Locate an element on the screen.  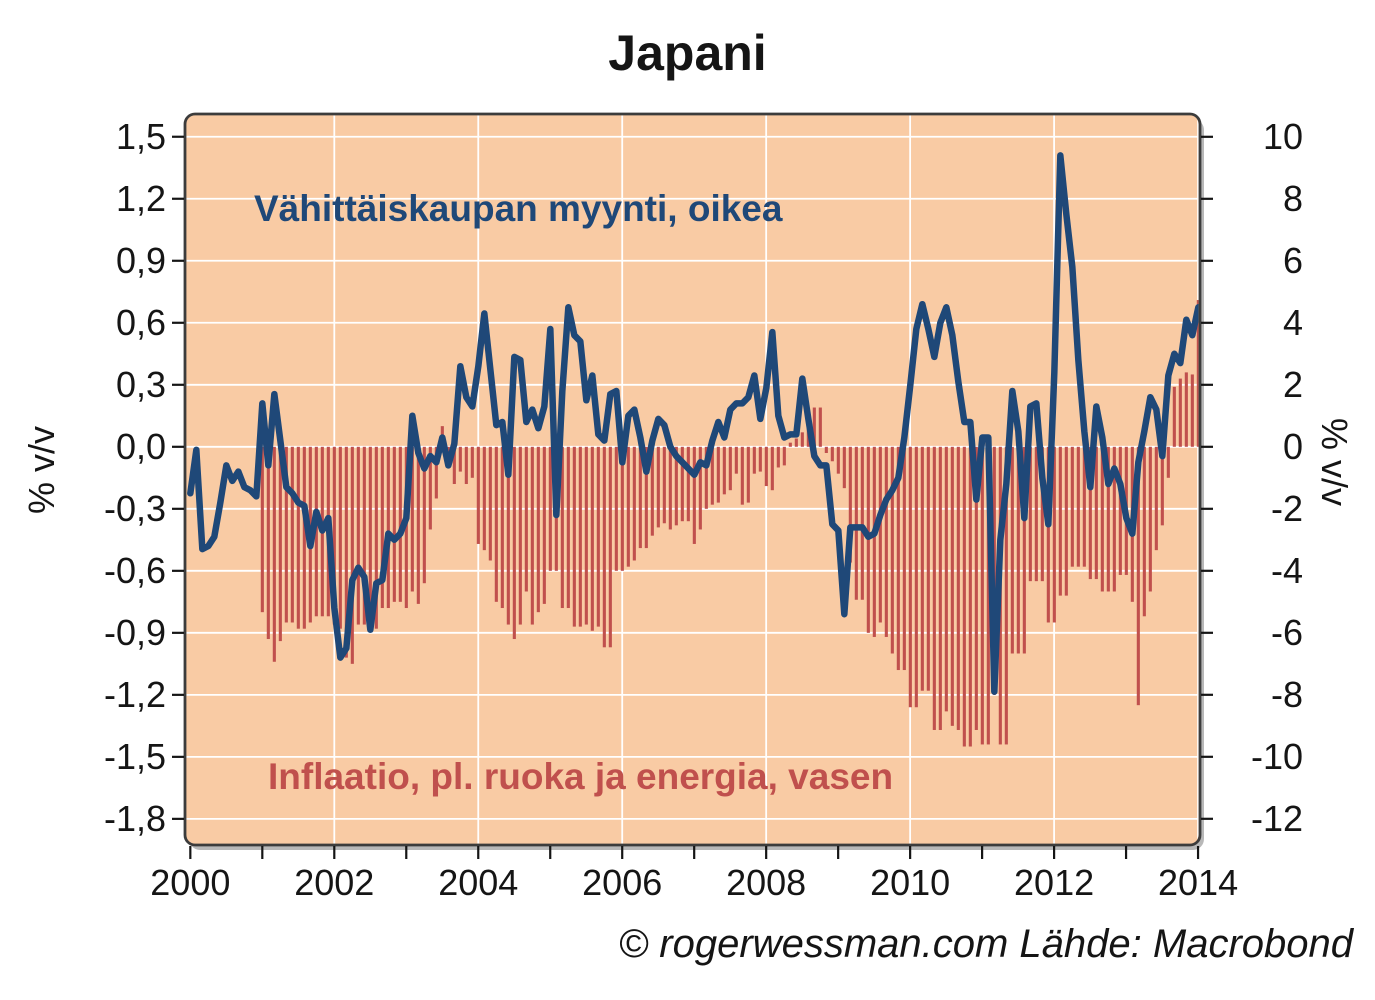
x-axis-tick-label: 2010 is located at coordinates (910, 882).